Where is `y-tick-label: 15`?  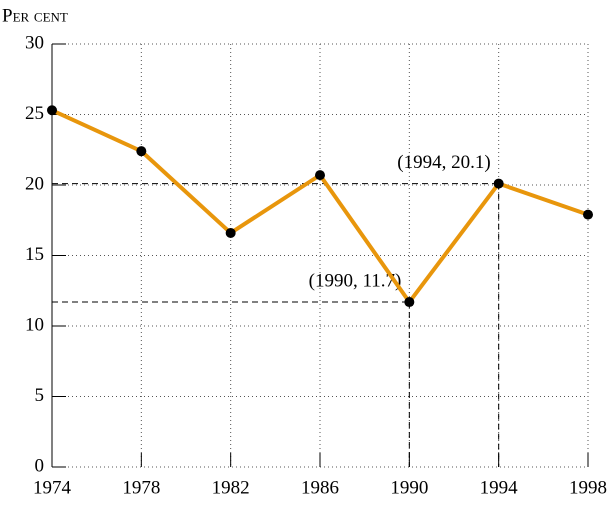 y-tick-label: 15 is located at coordinates (34, 254).